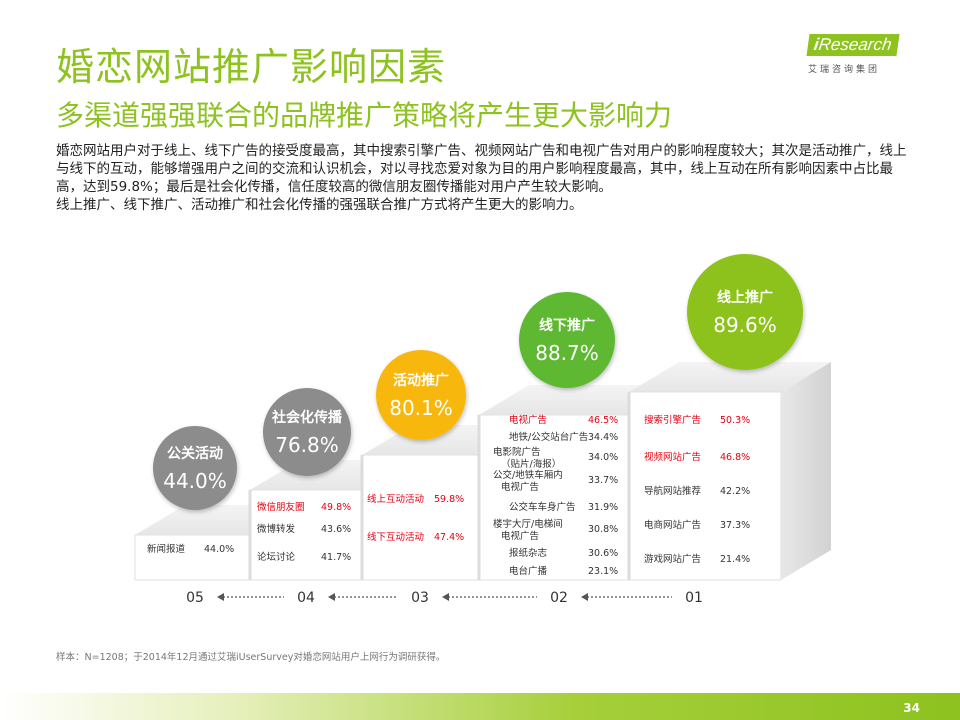 The height and width of the screenshot is (720, 960). What do you see at coordinates (336, 557) in the screenshot?
I see `factor-value: 41.7%` at bounding box center [336, 557].